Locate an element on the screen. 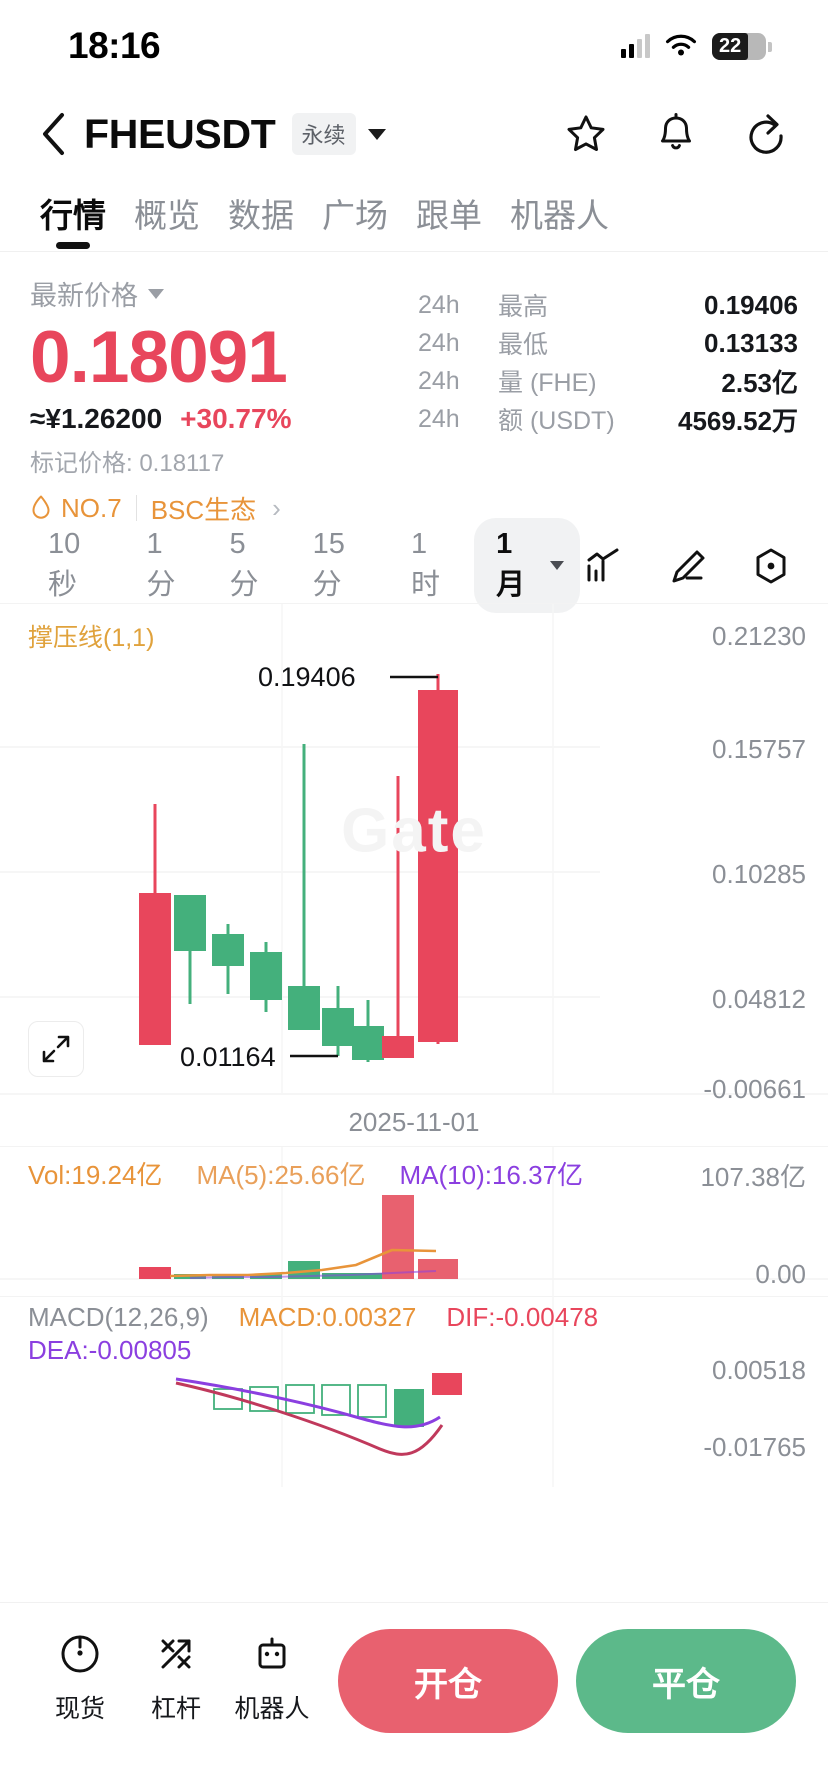 The height and width of the screenshot is (1792, 828). flame-icon is located at coordinates (41, 507).